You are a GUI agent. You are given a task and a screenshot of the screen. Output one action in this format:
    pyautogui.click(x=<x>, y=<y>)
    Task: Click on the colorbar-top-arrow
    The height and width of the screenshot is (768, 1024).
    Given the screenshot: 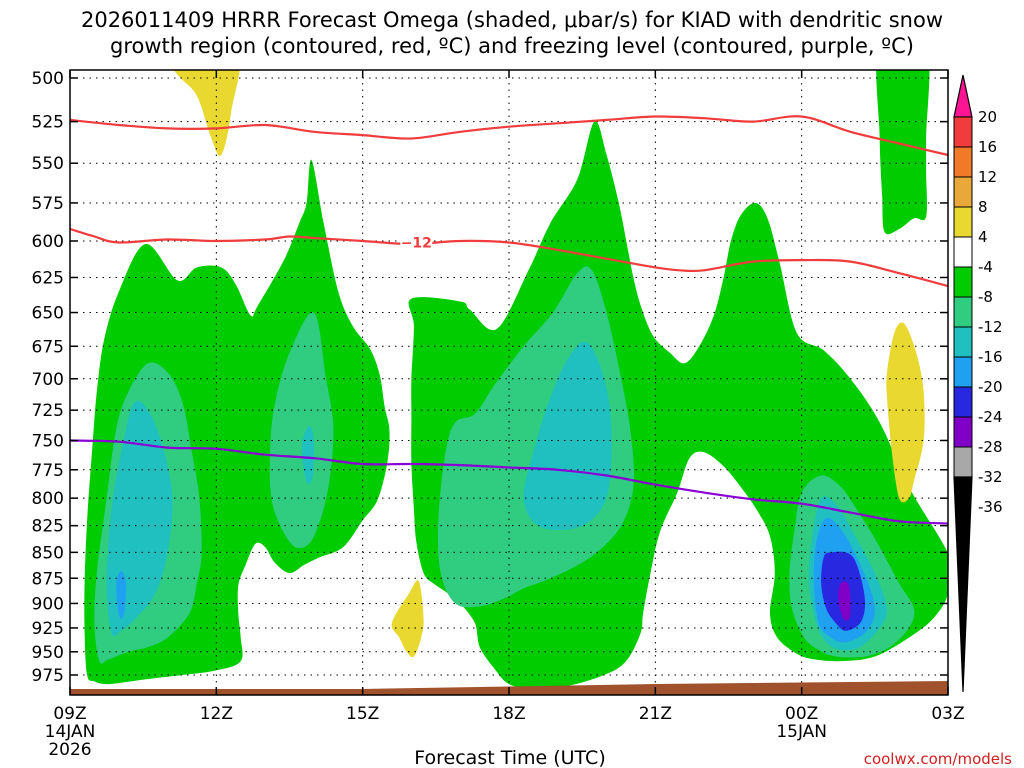 What is the action you would take?
    pyautogui.click(x=963, y=96)
    